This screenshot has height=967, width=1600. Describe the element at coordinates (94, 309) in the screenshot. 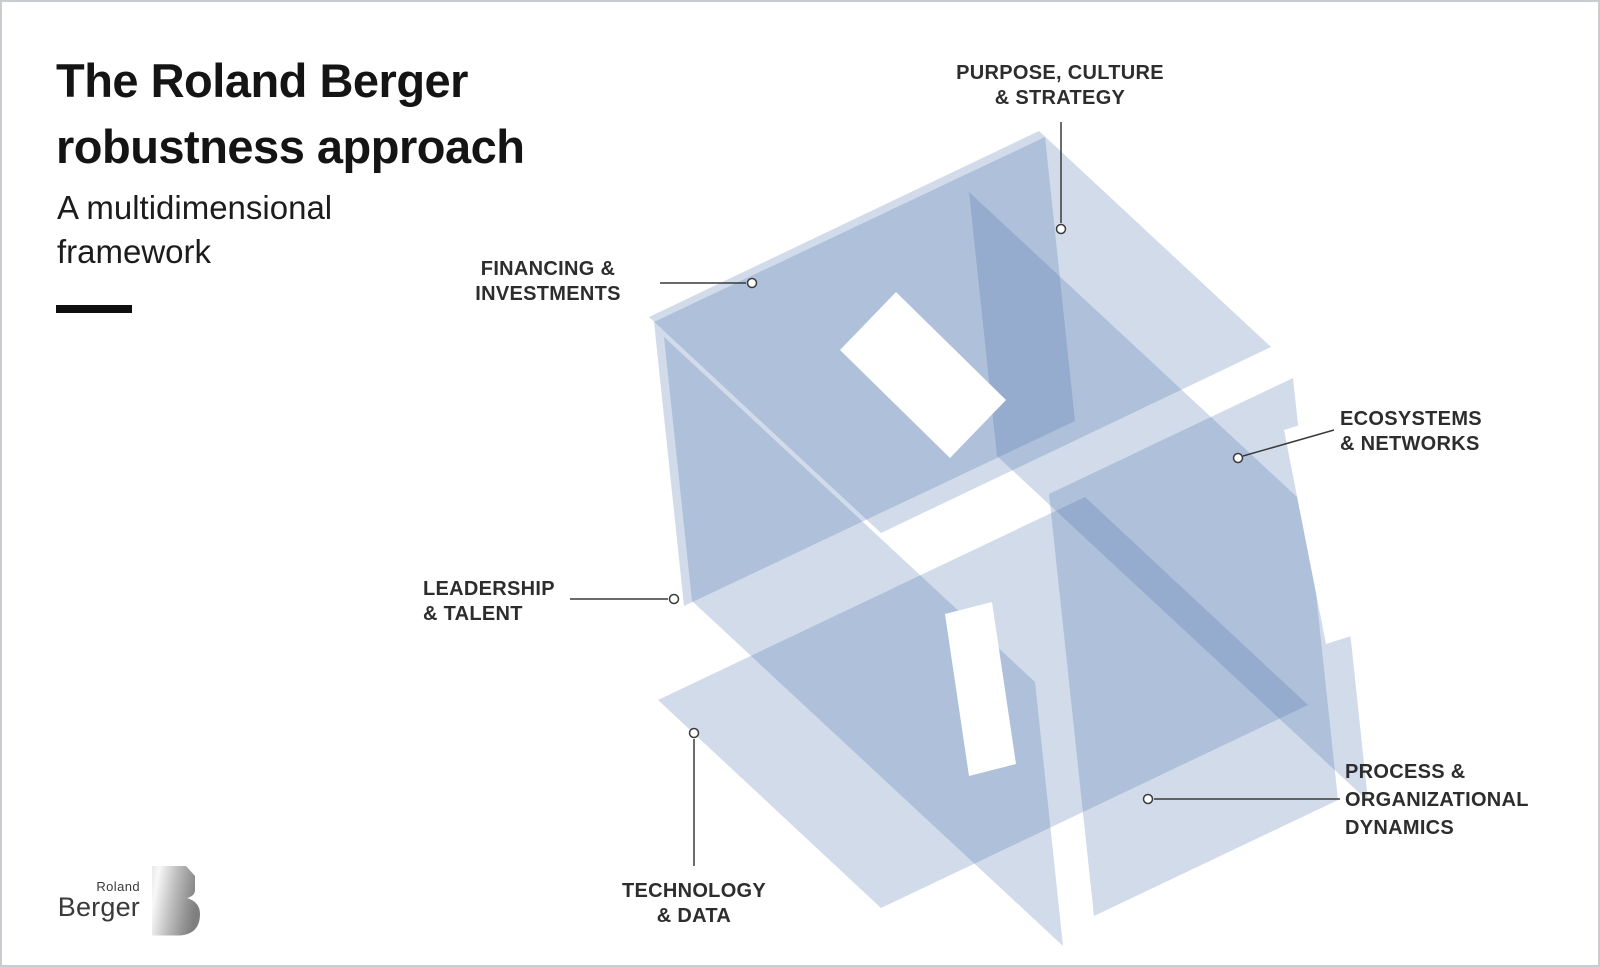

I see `title-underline-rule` at that location.